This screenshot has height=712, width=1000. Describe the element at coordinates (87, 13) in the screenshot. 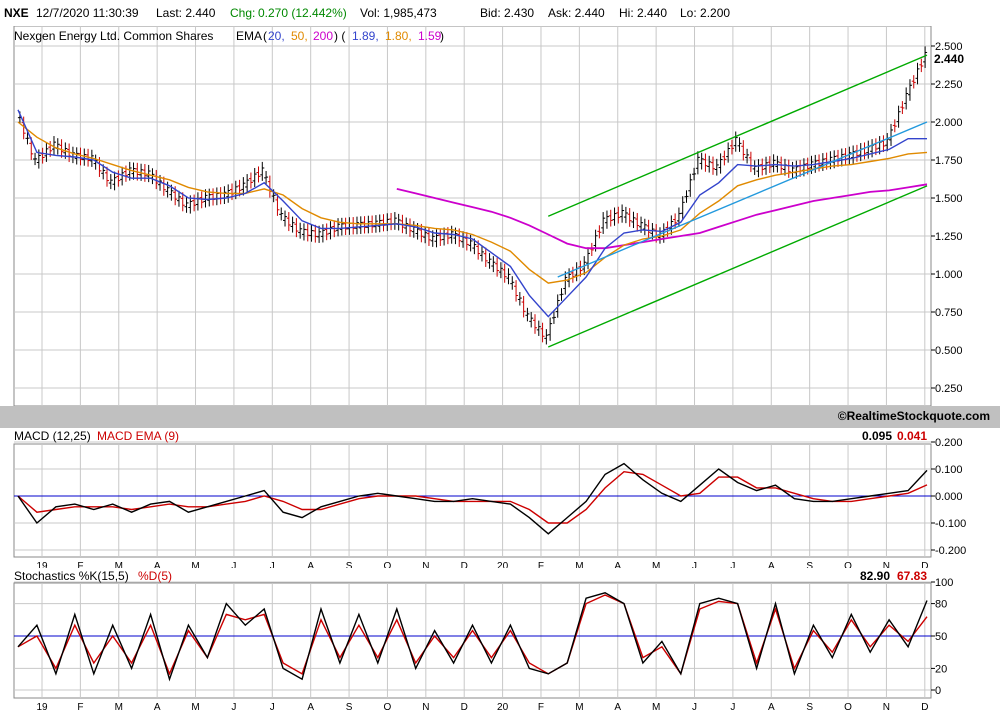

I see `quote-datetime: 12/7/2020 11:30:39` at that location.